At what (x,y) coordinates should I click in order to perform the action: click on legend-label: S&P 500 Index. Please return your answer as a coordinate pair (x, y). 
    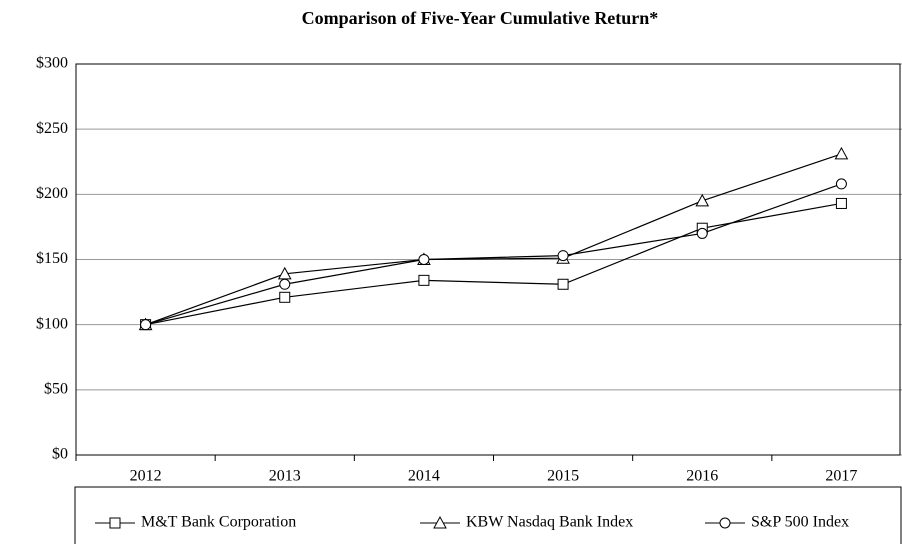
    Looking at the image, I should click on (800, 522).